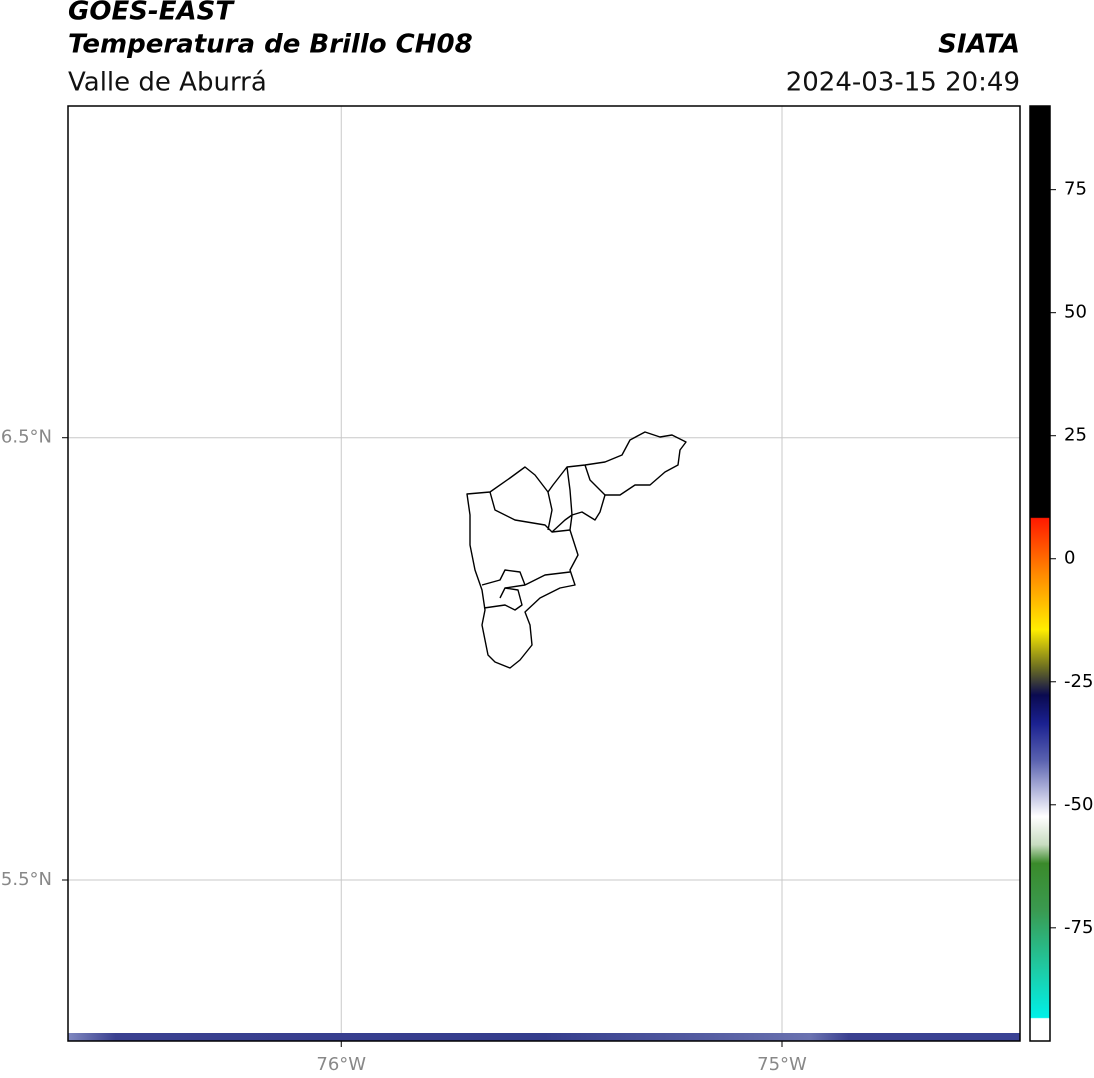 The width and height of the screenshot is (1094, 1078). Describe the element at coordinates (26, 437) in the screenshot. I see `y-tick-label: 6.5°N` at that location.